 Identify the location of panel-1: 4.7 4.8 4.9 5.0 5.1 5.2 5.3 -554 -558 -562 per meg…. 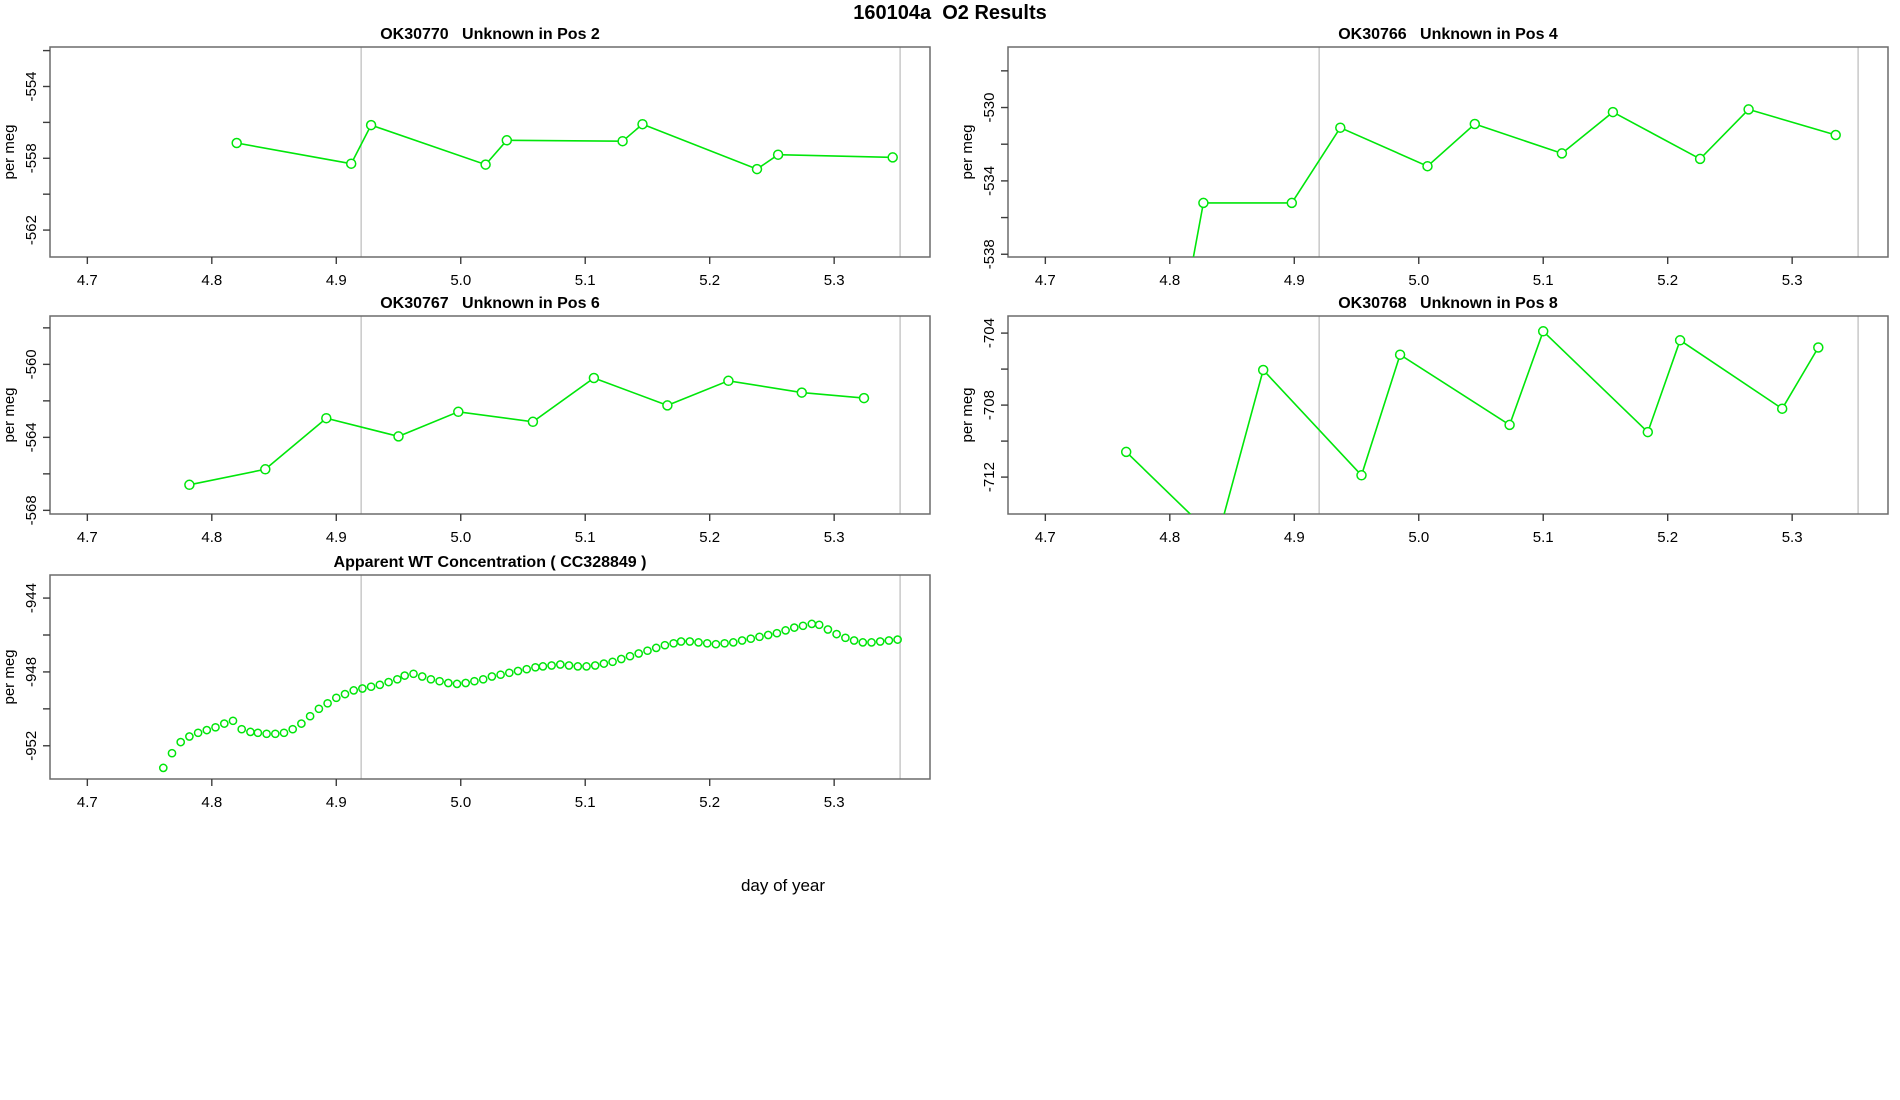
(466, 157).